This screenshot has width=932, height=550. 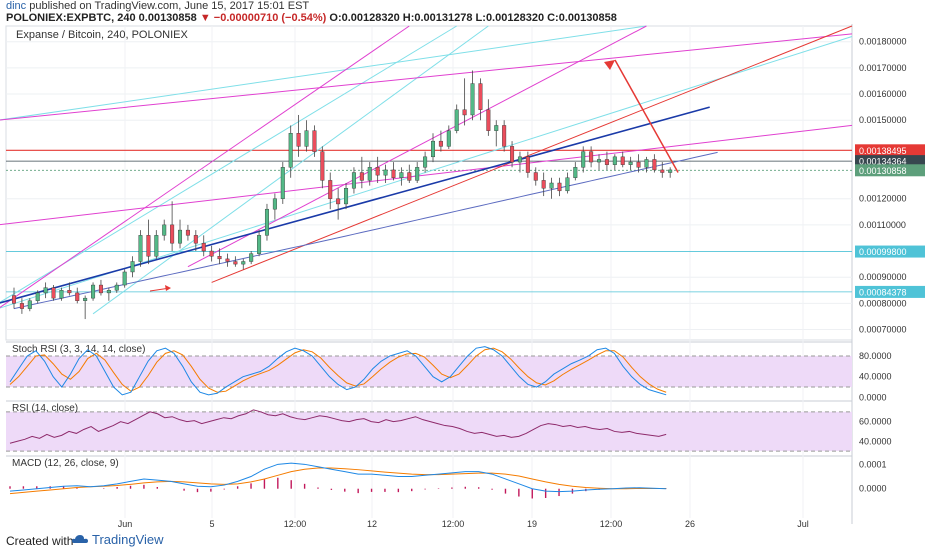 I want to click on rsi-y-tick: 60.0000, so click(x=875, y=422).